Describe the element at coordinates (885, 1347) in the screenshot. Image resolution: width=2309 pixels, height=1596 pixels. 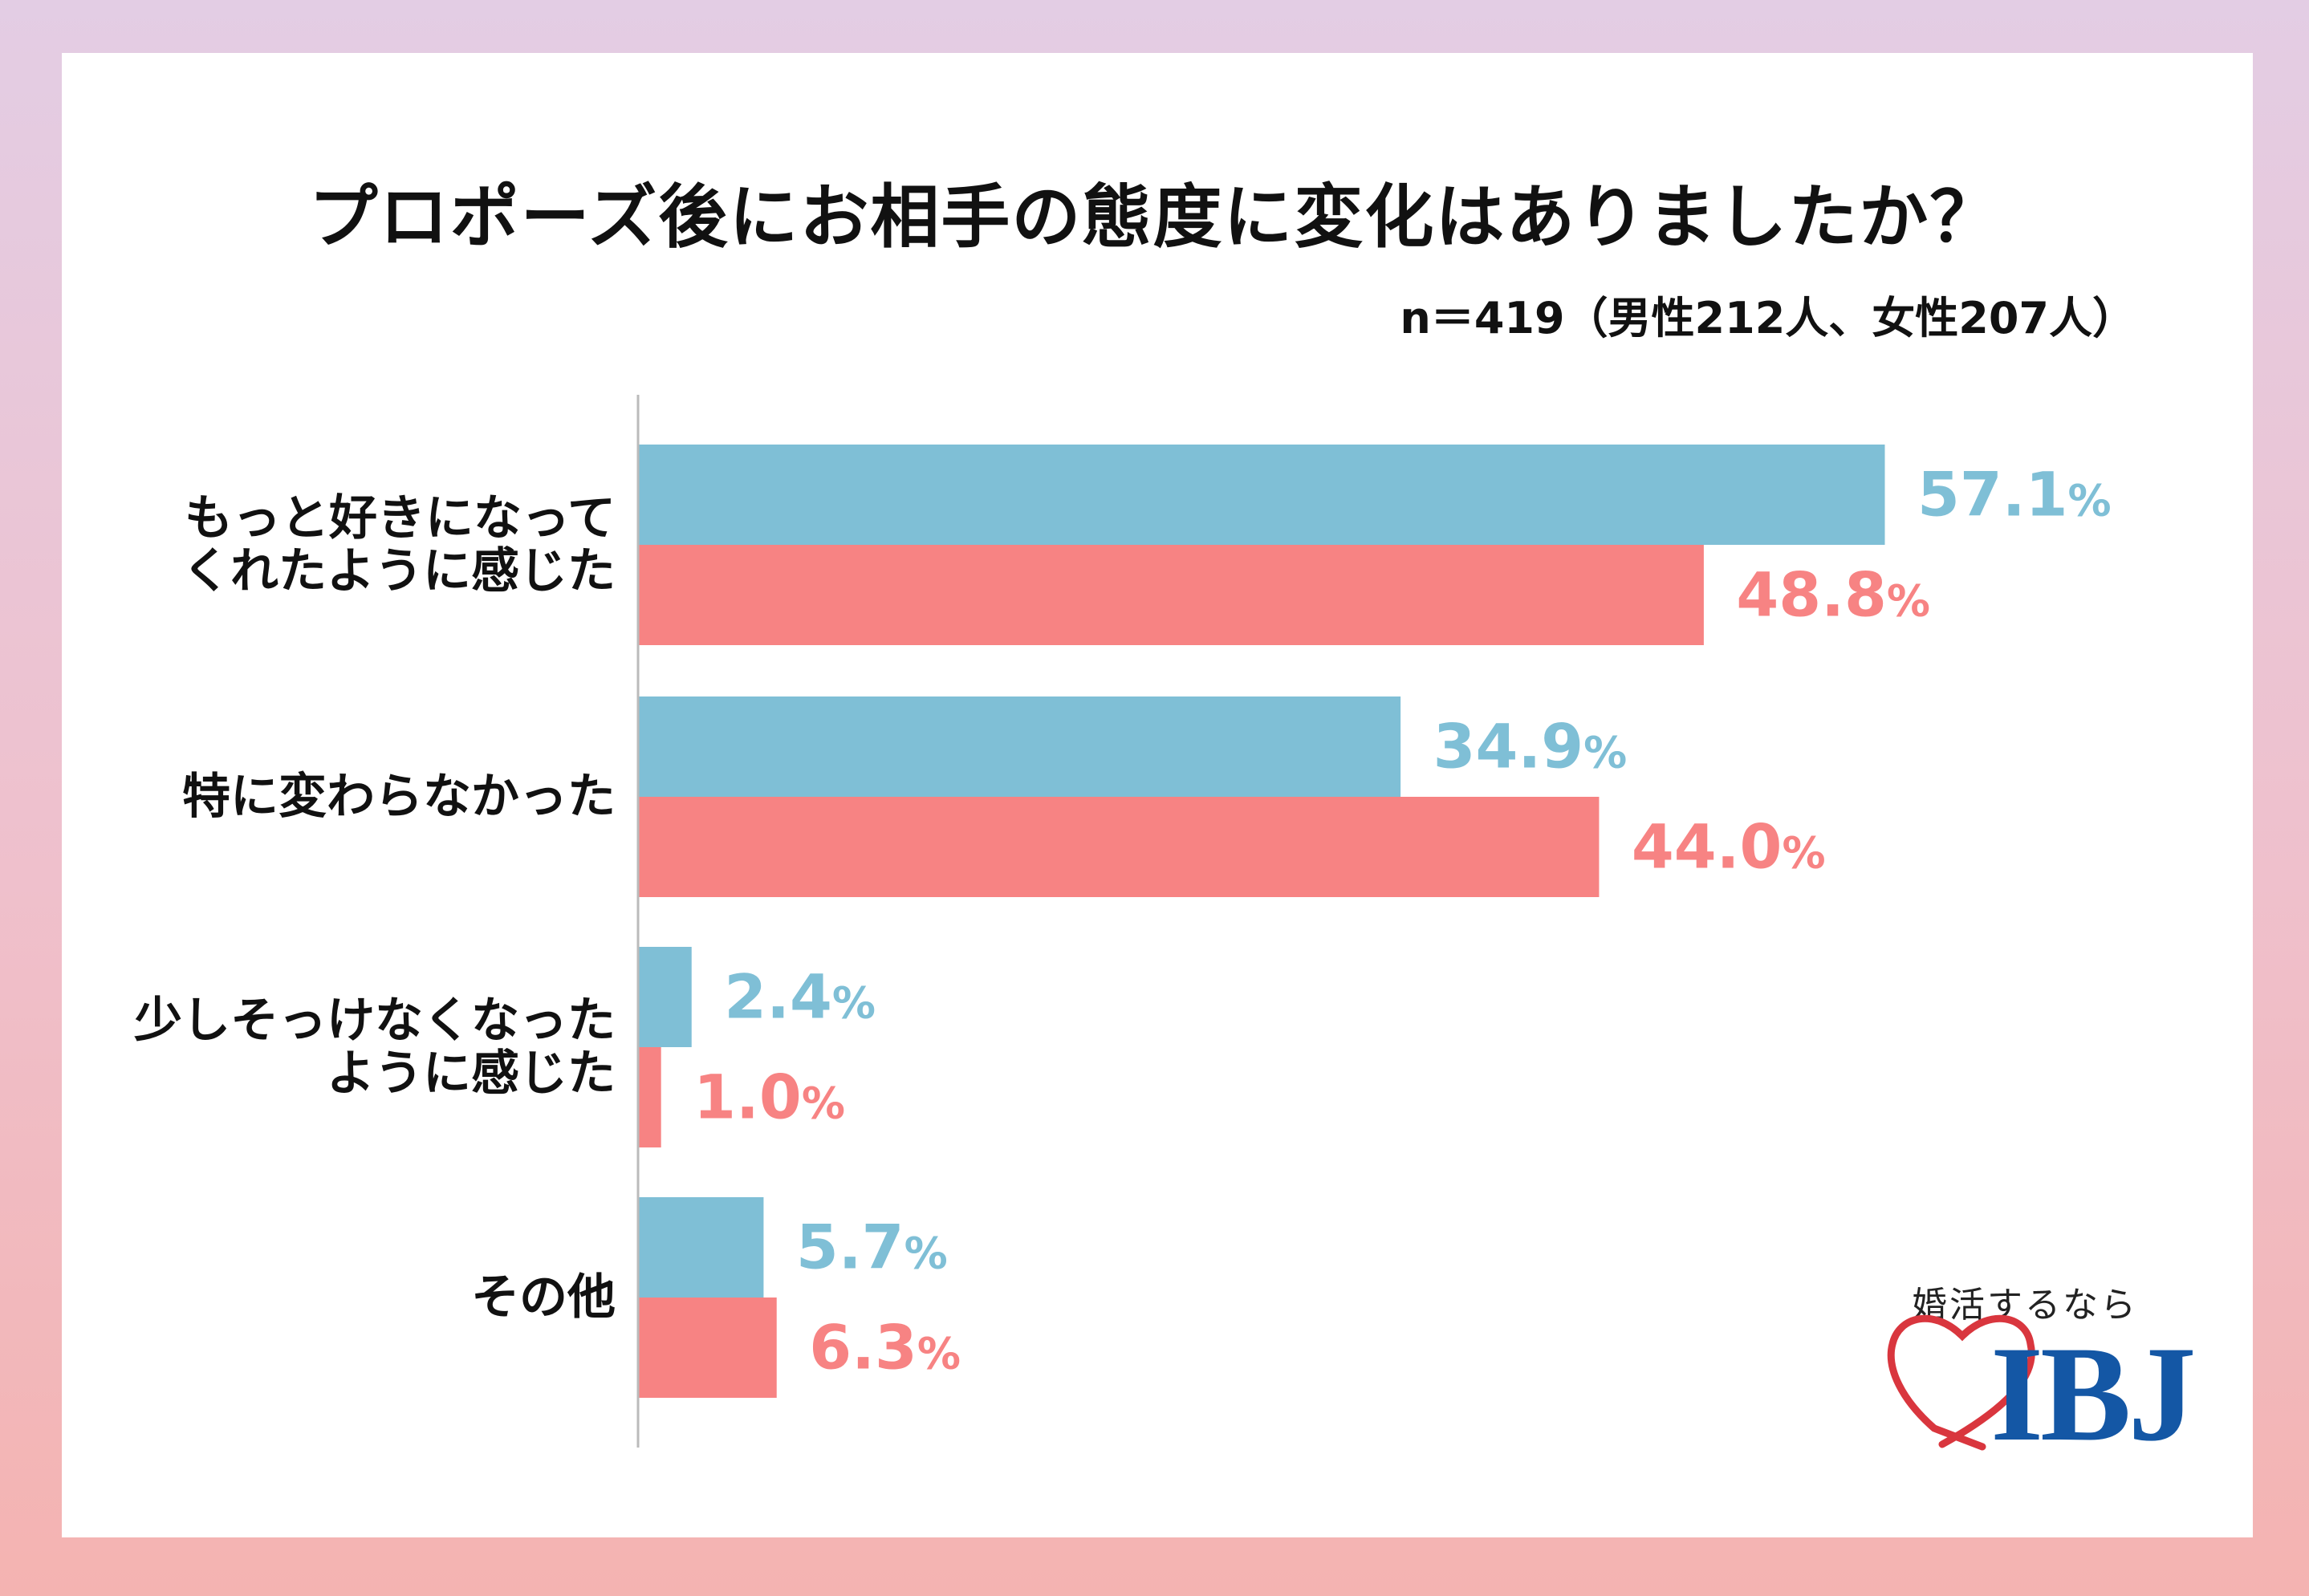
I see `data-label: 6.3%` at that location.